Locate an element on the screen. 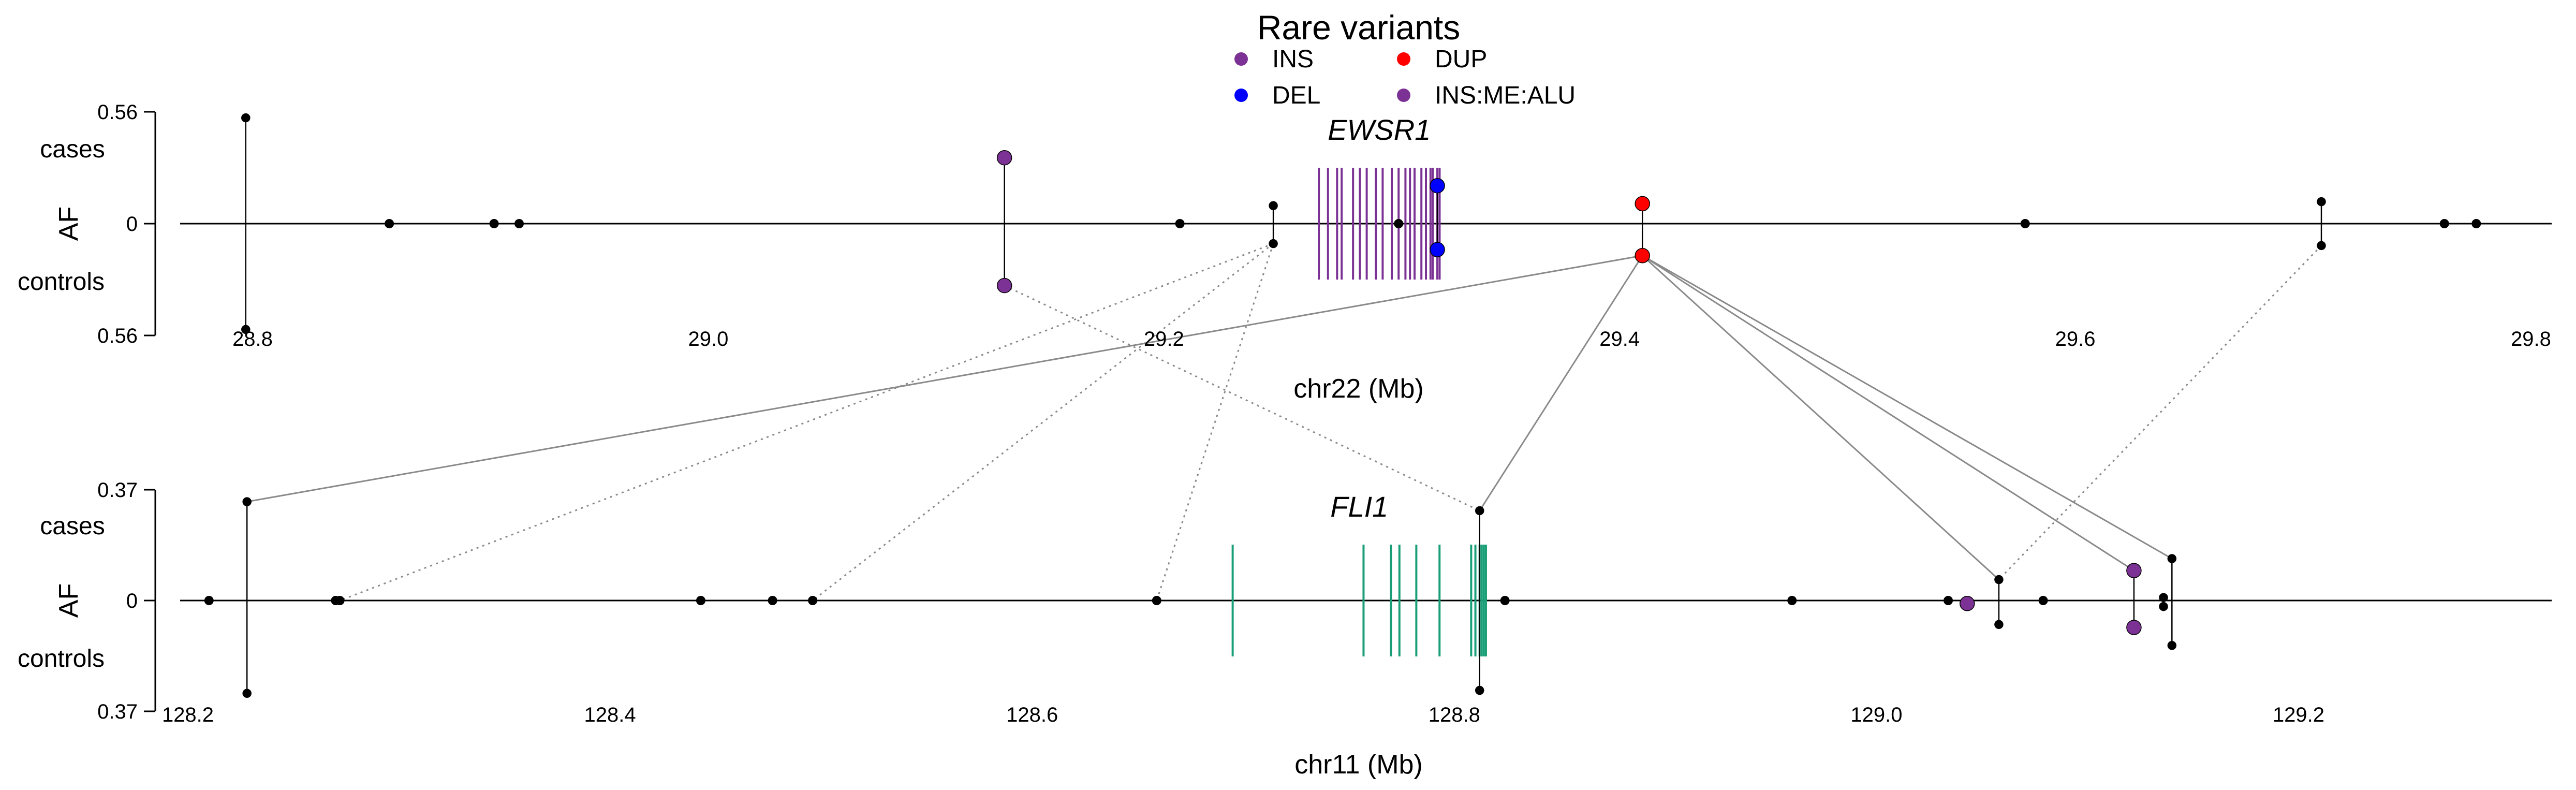 The height and width of the screenshot is (790, 2576). legend-label: INS is located at coordinates (1293, 60).